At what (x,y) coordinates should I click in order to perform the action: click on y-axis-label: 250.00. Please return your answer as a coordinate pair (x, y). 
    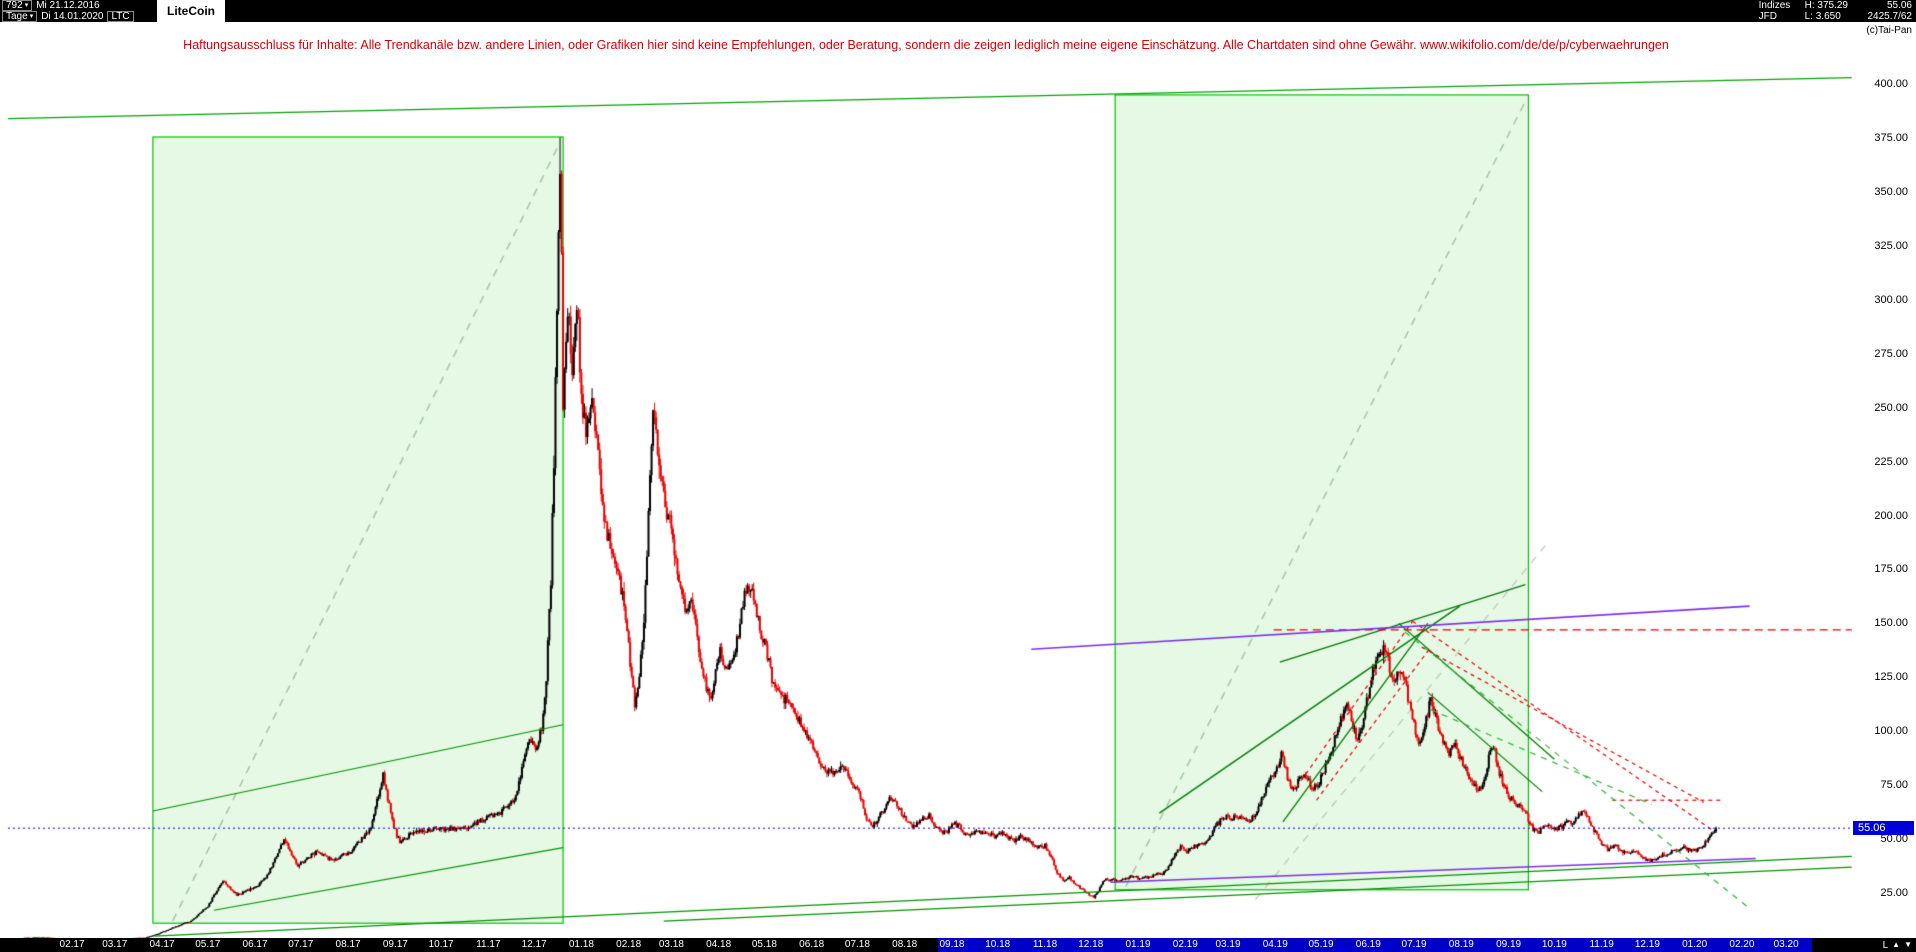
    Looking at the image, I should click on (1891, 407).